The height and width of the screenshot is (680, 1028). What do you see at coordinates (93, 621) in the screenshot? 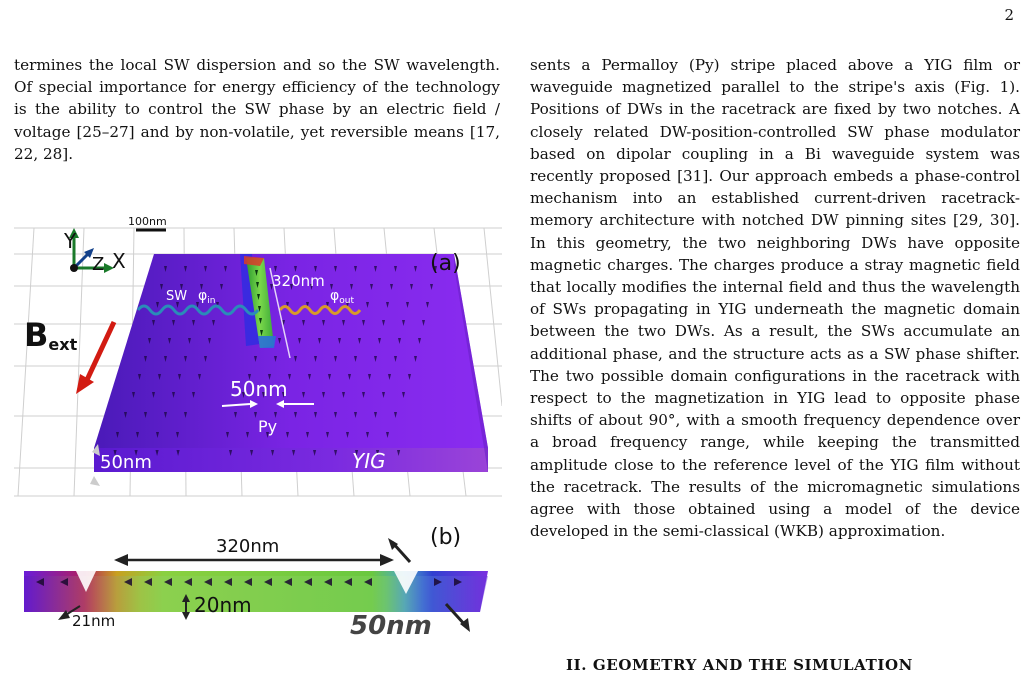
I see `notch-label: 21nm` at bounding box center [93, 621].